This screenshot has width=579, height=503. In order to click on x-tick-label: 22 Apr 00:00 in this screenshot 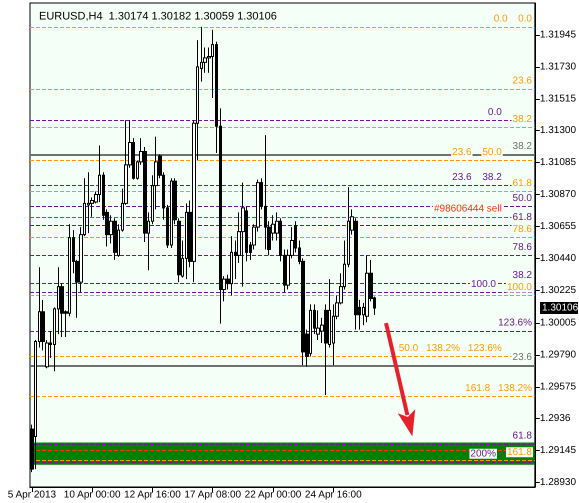, I will do `click(273, 495)`.